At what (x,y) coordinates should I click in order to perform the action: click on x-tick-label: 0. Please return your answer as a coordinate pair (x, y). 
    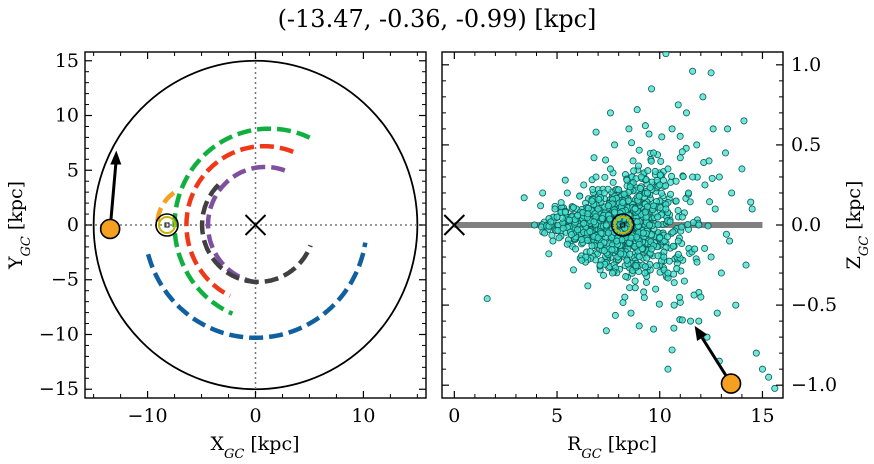
    Looking at the image, I should click on (255, 416).